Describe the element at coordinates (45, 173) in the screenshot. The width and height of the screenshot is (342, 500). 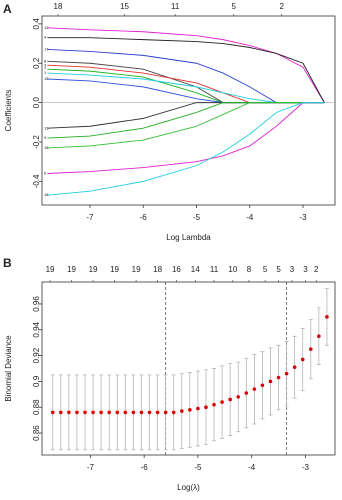
I see `series-name: 6` at that location.